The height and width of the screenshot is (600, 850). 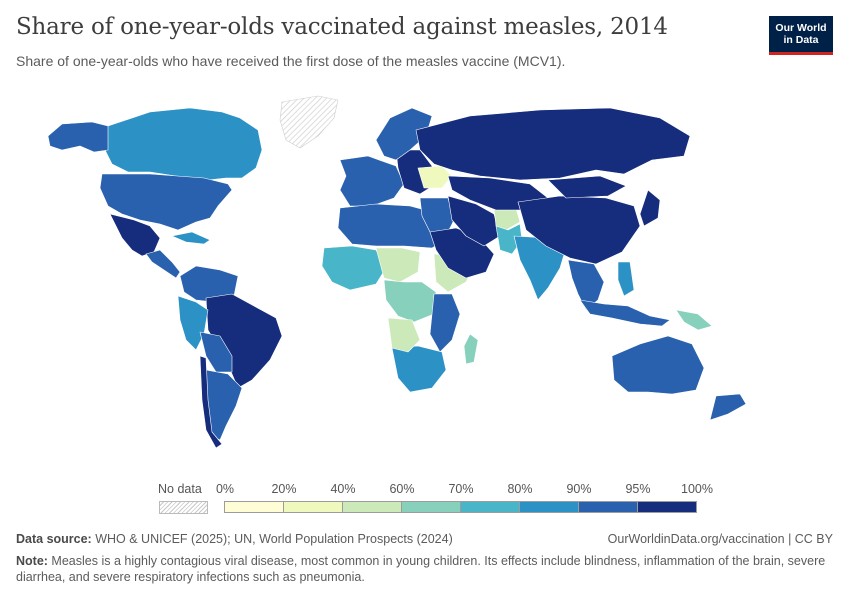 What do you see at coordinates (638, 489) in the screenshot?
I see `legend-tick-label: 95%` at bounding box center [638, 489].